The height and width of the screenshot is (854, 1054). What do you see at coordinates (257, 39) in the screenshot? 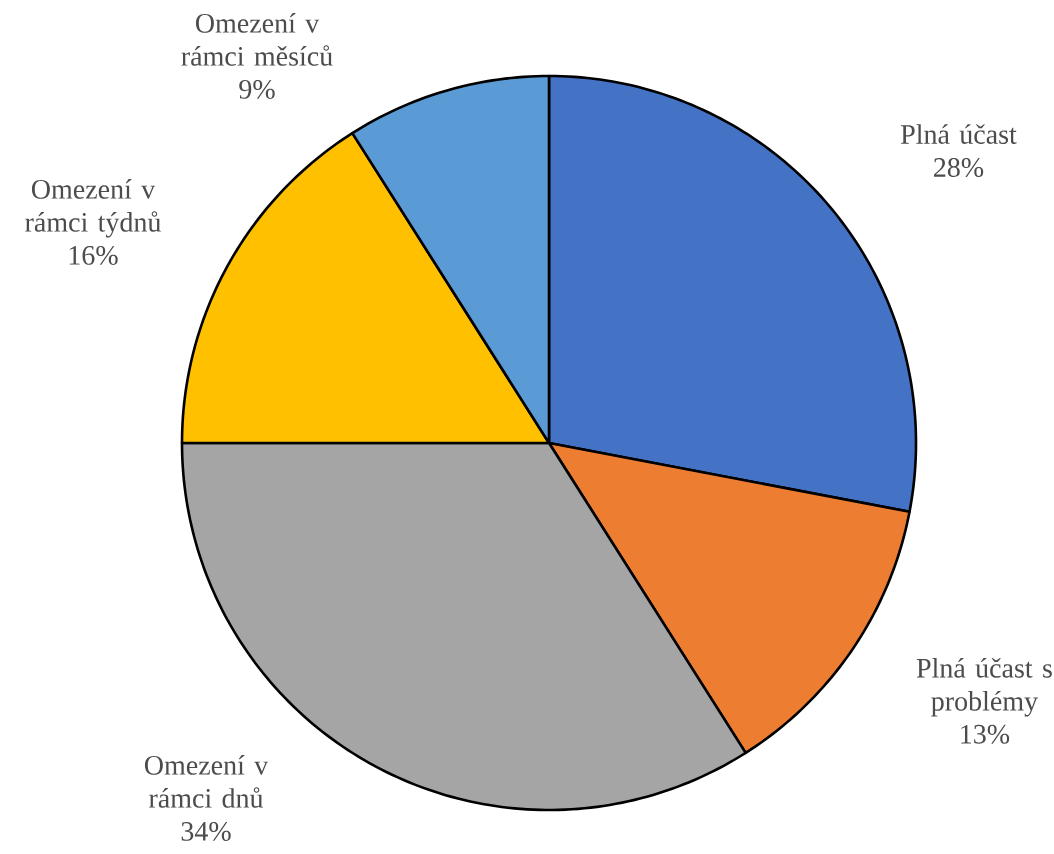
I see `slice-label: Omezení v rámci měsíců` at bounding box center [257, 39].